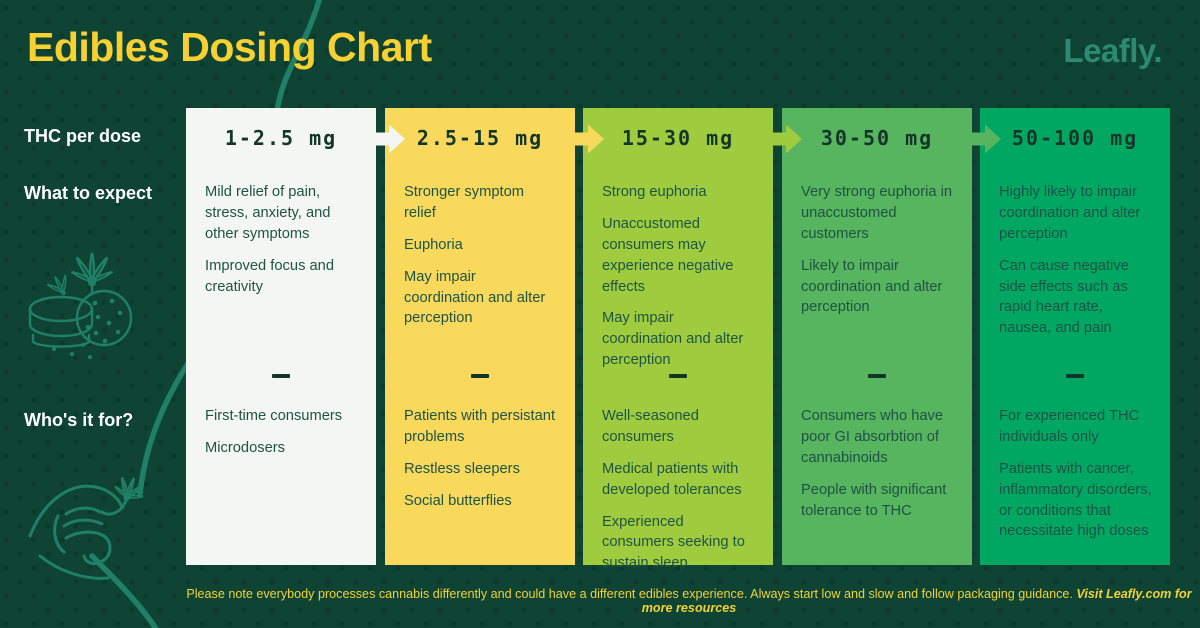 The image size is (1200, 628). What do you see at coordinates (80, 305) in the screenshot?
I see `cookies-icon` at bounding box center [80, 305].